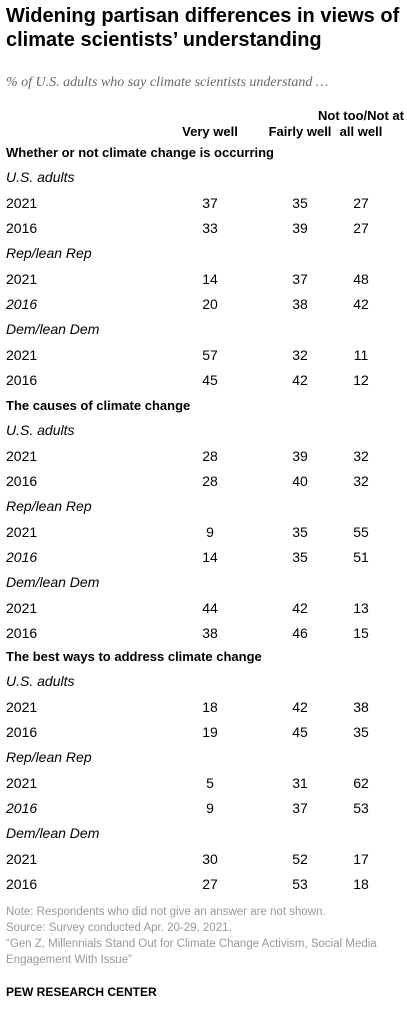 This screenshot has width=407, height=1022. I want to click on value-cell: 46, so click(300, 633).